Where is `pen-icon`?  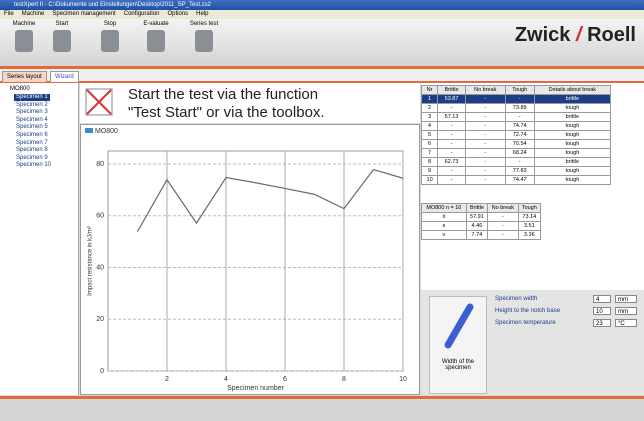 pen-icon is located at coordinates (459, 326).